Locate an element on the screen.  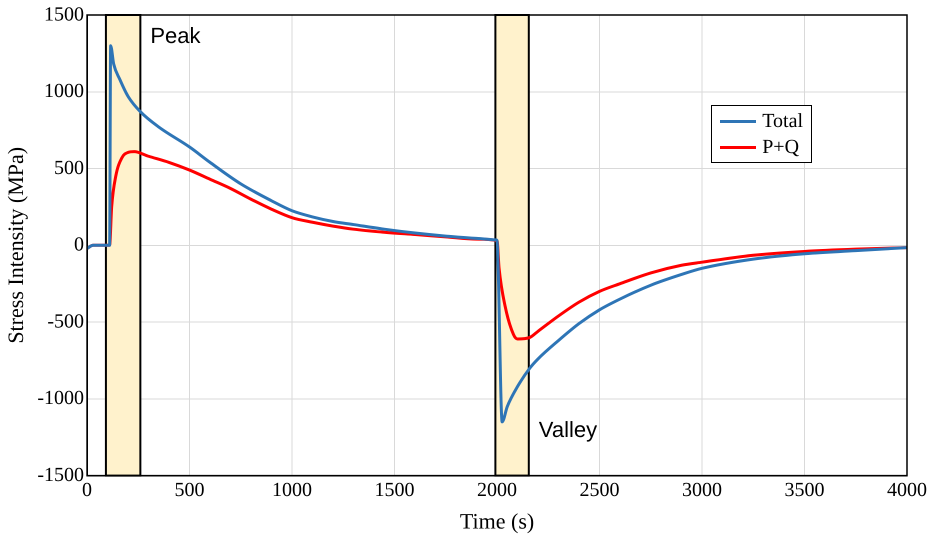
band-label: Peak is located at coordinates (176, 35).